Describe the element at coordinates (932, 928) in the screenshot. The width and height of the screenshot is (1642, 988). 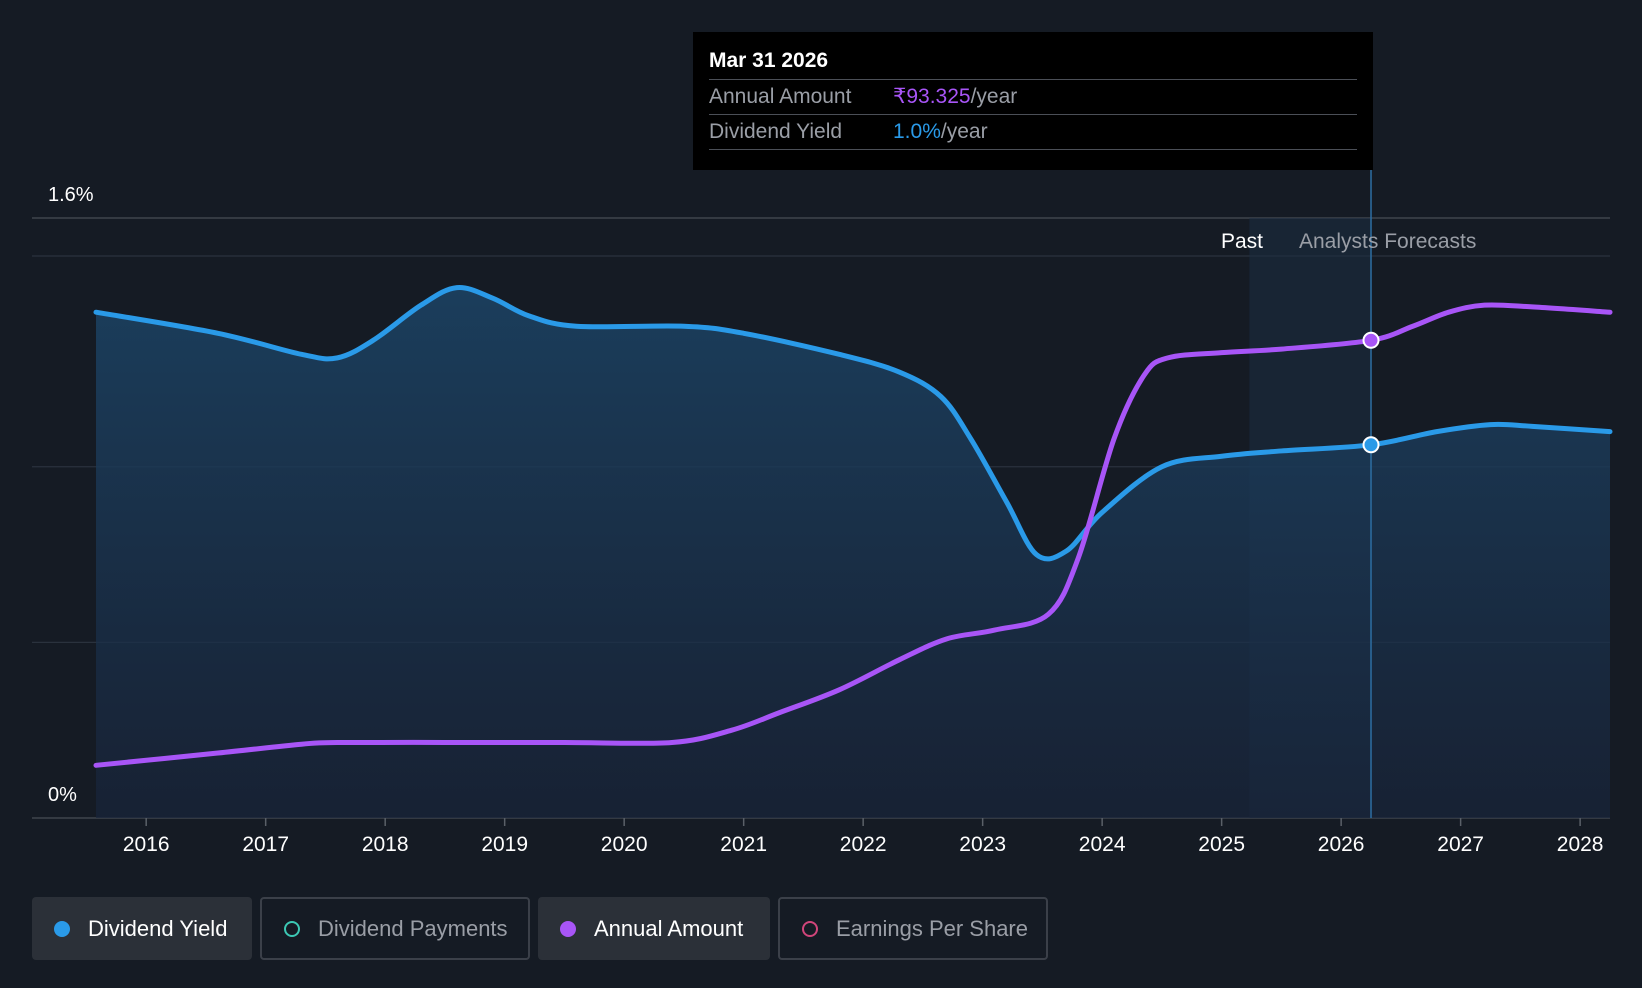
I see `legend-label: Earnings Per Share` at that location.